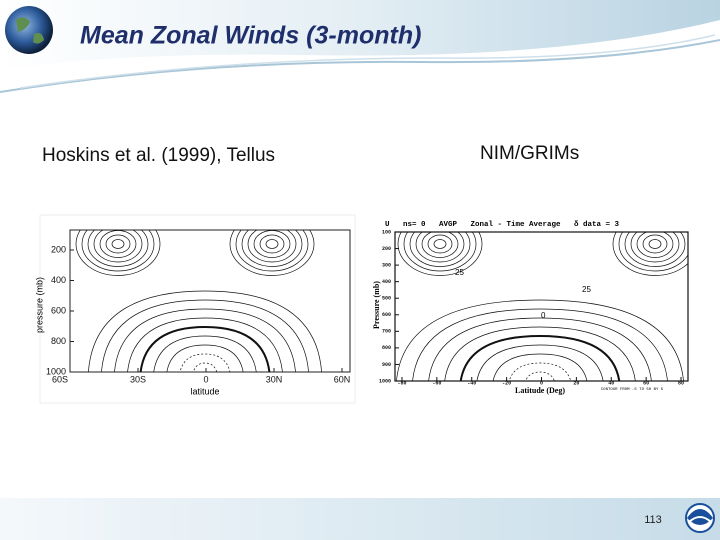 Image resolution: width=720 pixels, height=540 pixels. Describe the element at coordinates (204, 391) in the screenshot. I see `x-axis-label: latitude` at that location.